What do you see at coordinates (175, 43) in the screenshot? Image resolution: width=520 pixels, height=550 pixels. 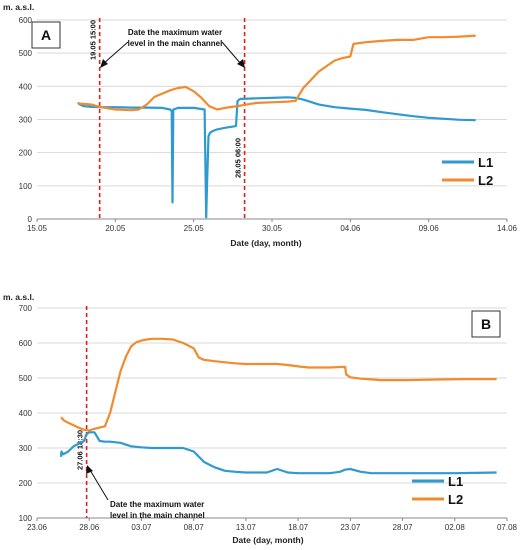 I see `annotation-a-line2: level in the main channel` at bounding box center [175, 43].